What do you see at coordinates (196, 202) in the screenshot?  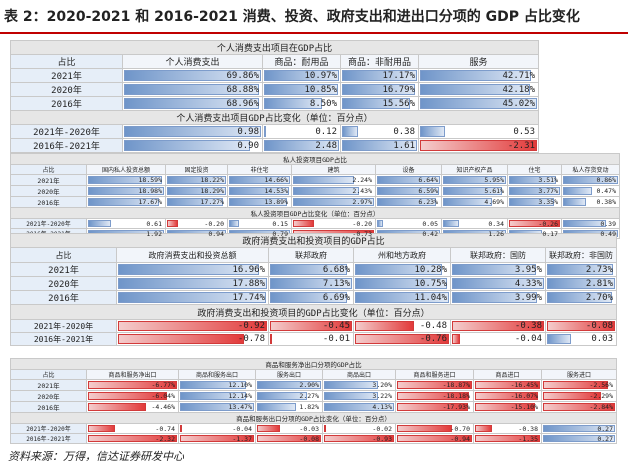 I see `share-cell: 17.27%` at bounding box center [196, 202].